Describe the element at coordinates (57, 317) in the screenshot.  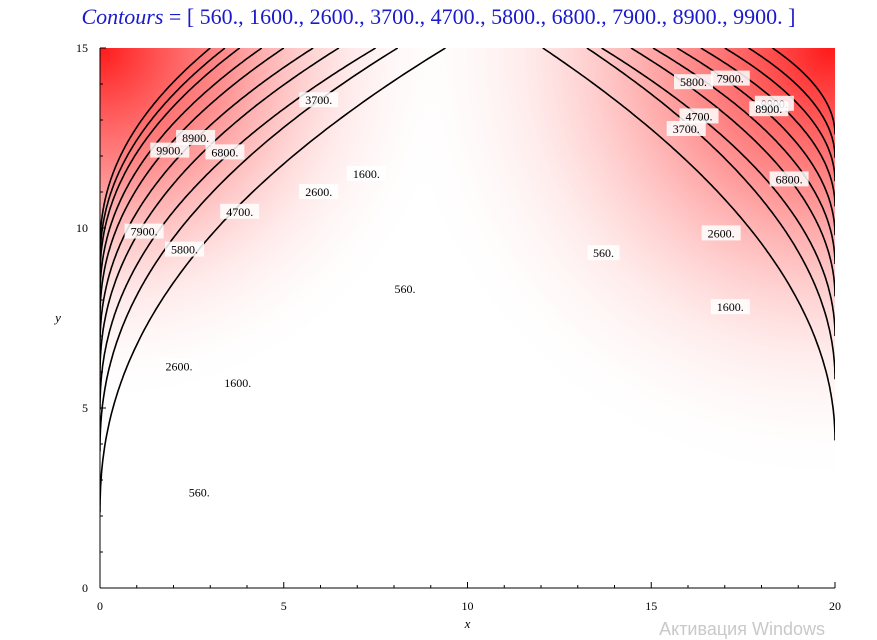
I see `y-axis-label: y` at that location.